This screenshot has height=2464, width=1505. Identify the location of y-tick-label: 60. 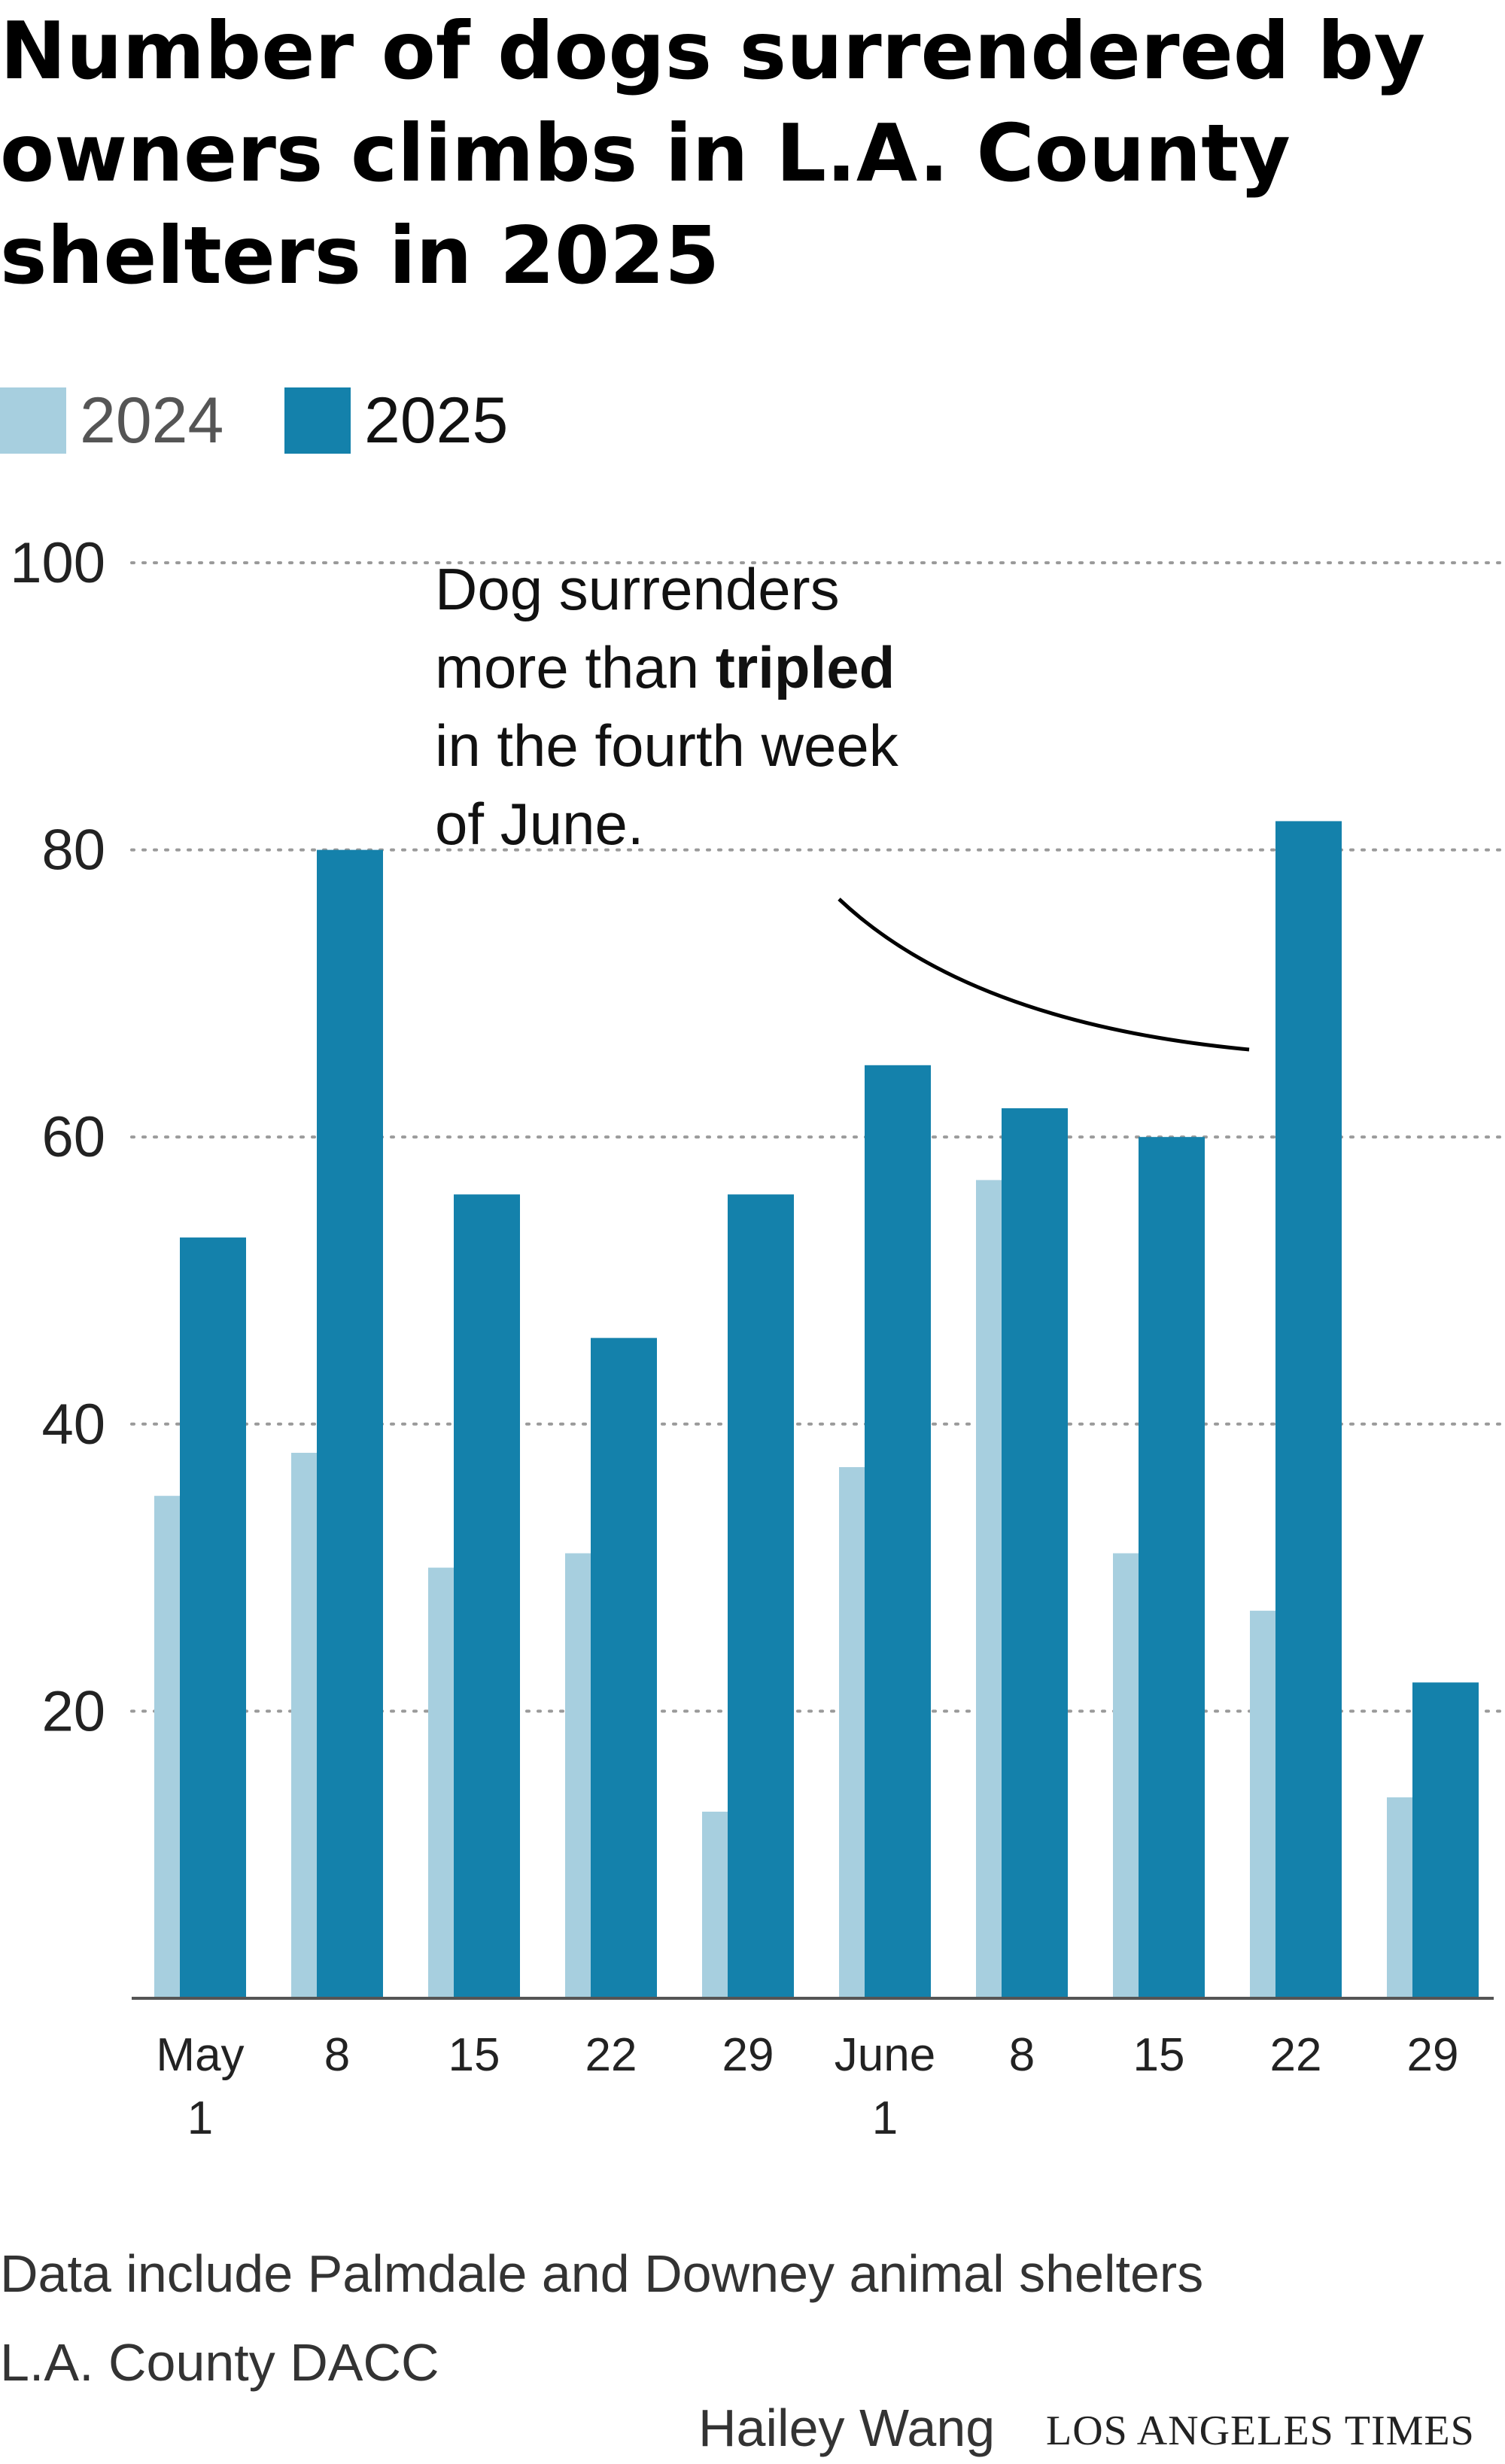
(73, 1137).